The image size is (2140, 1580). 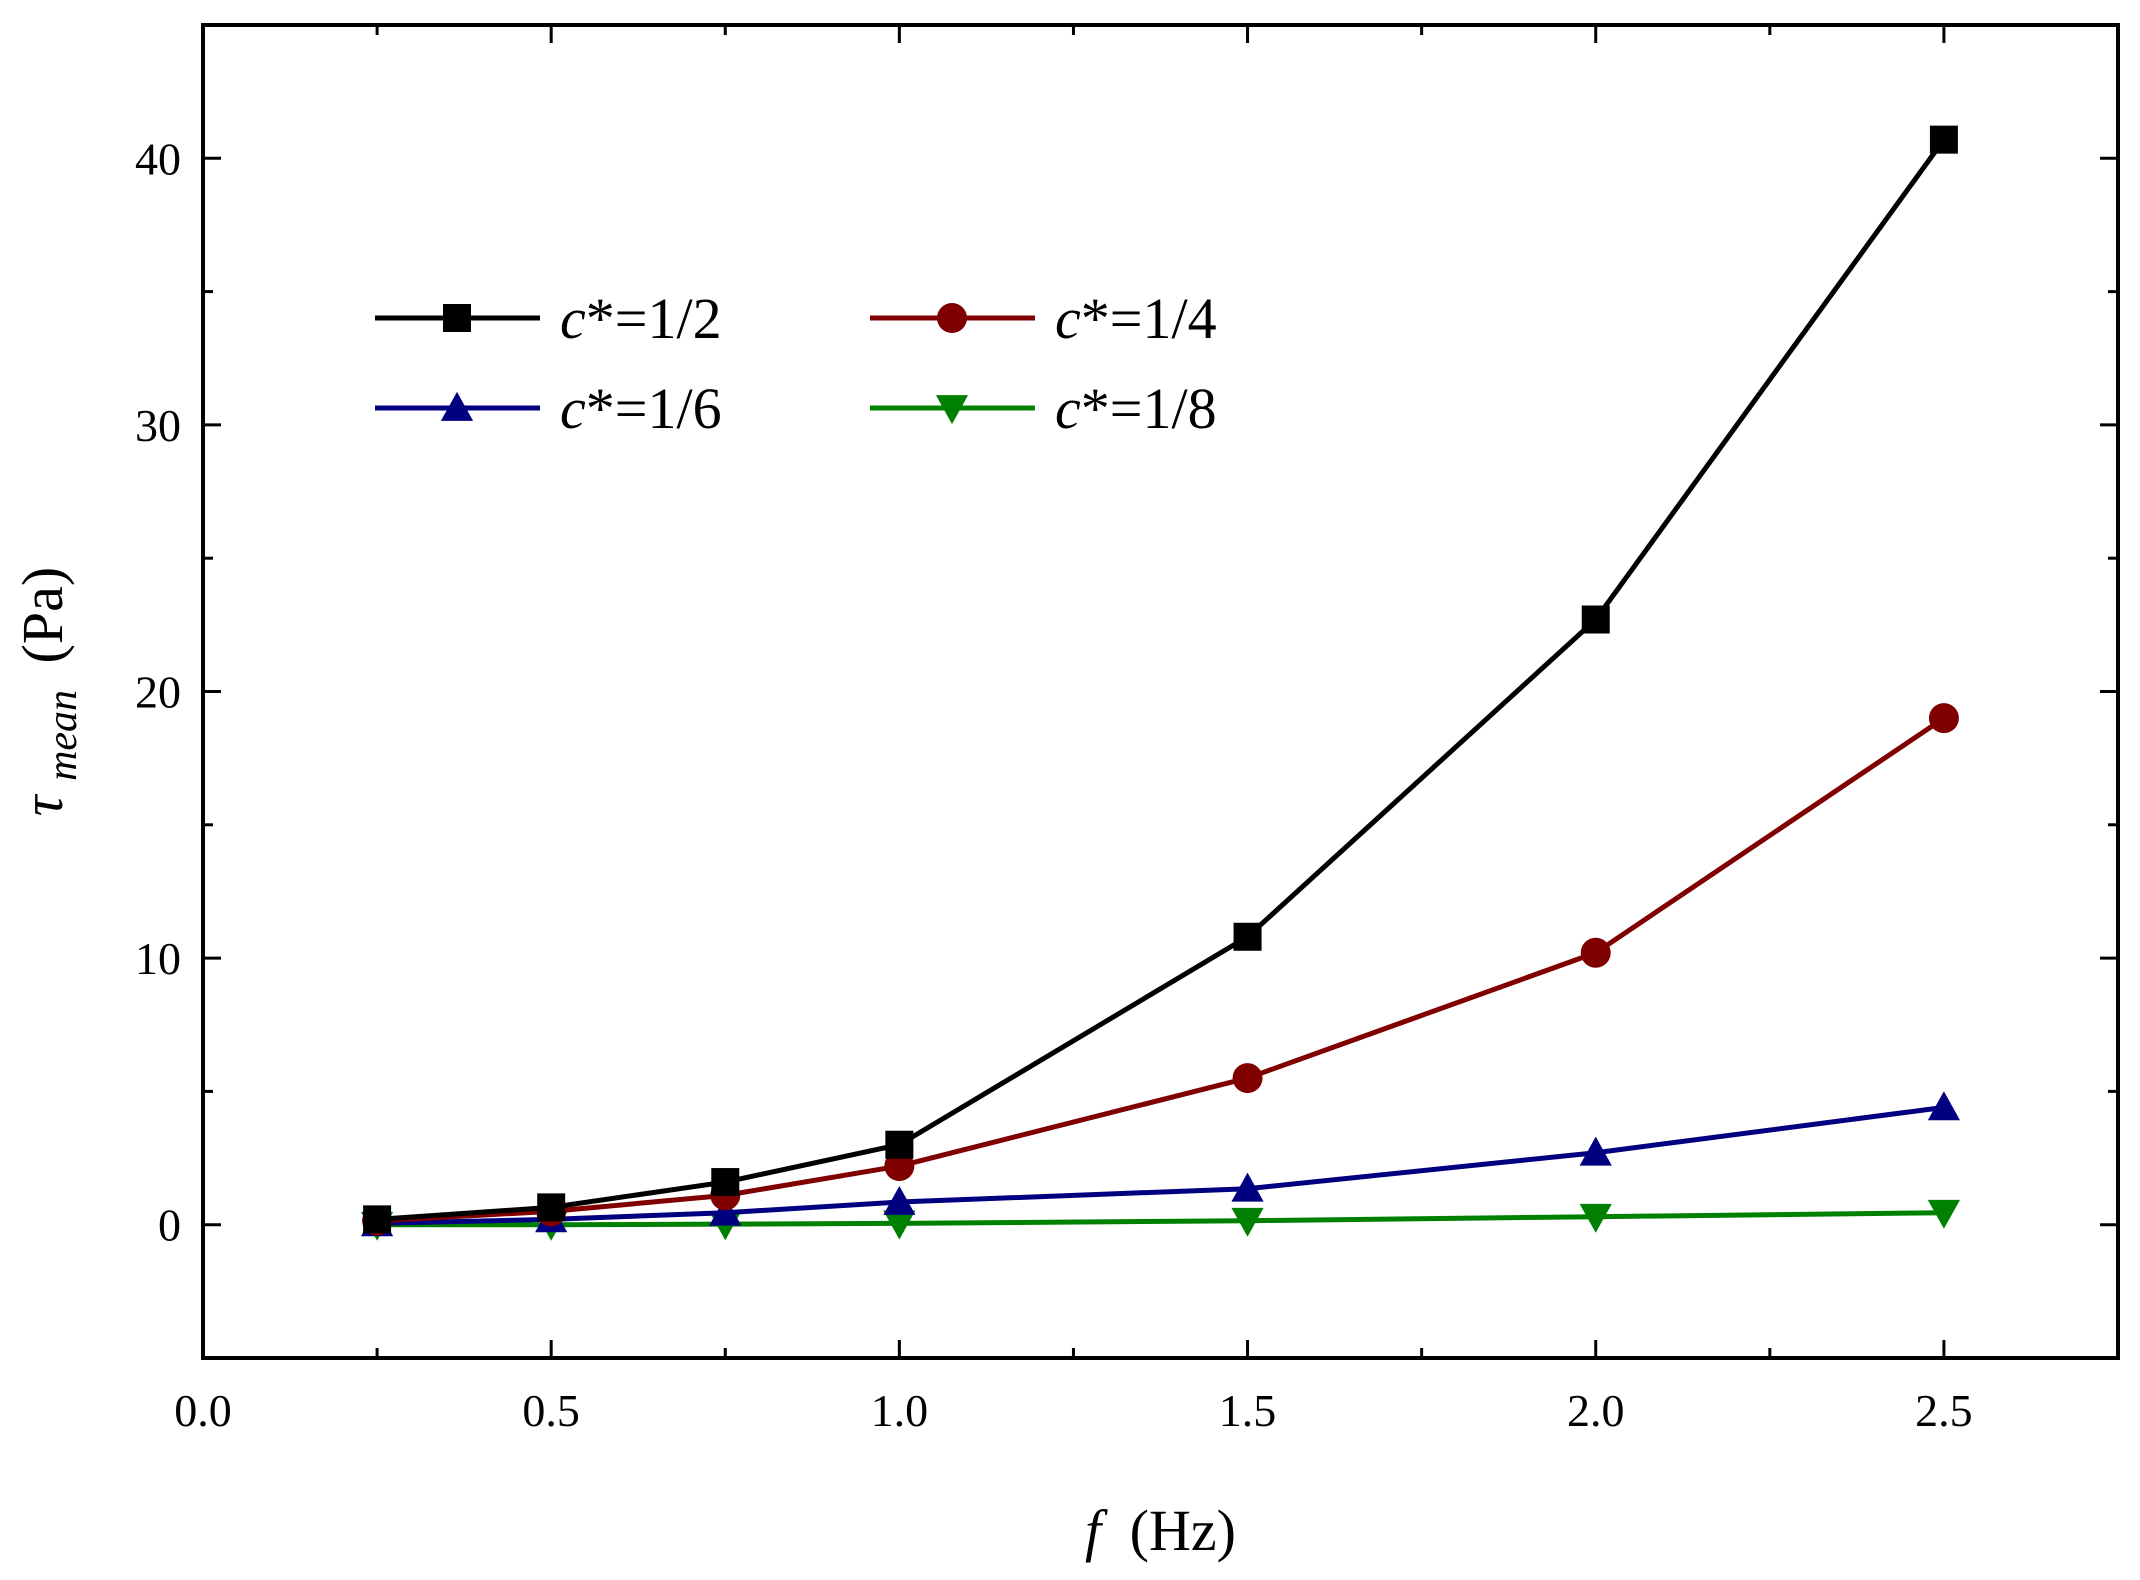 I want to click on y-axis-subscript: mean, so click(x=63, y=735).